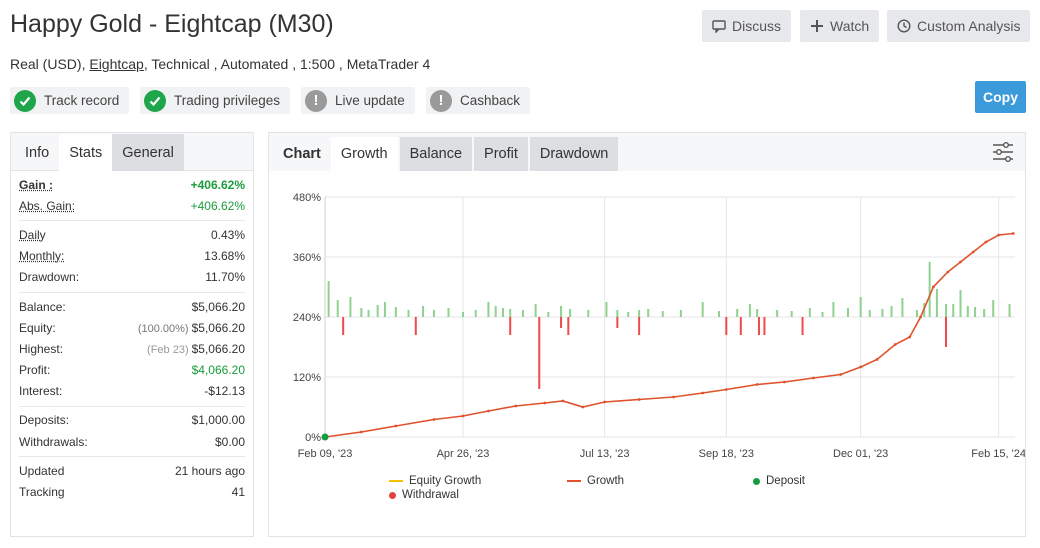  I want to click on stat-value: 13.68%, so click(224, 256).